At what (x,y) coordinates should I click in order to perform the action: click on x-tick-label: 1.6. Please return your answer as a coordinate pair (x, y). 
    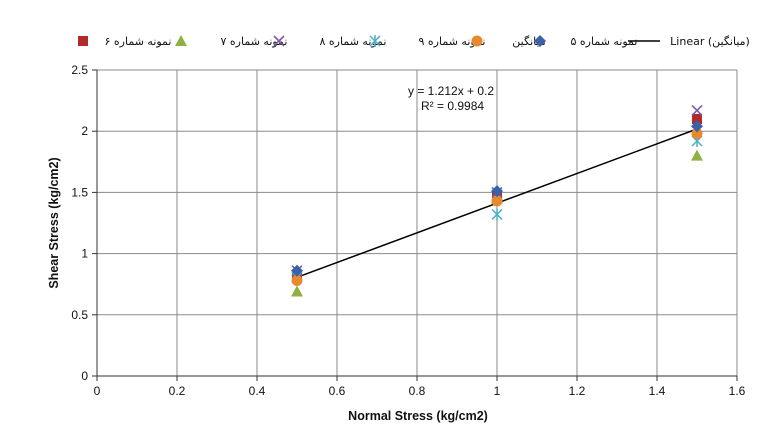
    Looking at the image, I should click on (737, 391).